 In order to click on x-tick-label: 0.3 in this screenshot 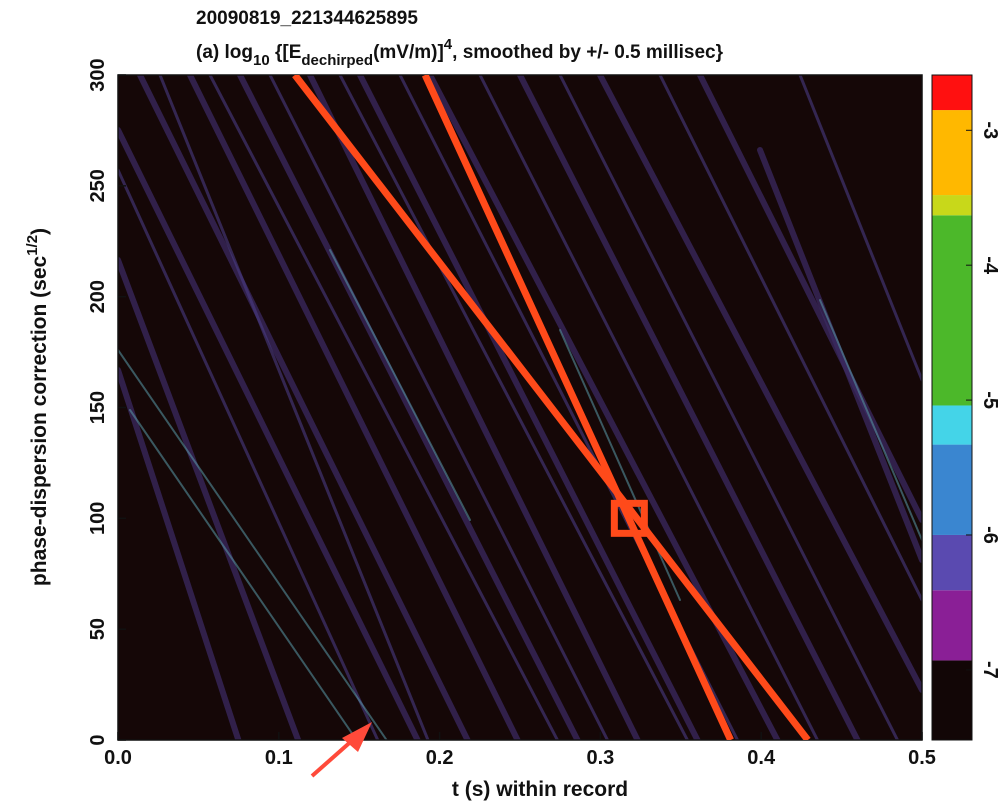, I will do `click(600, 758)`.